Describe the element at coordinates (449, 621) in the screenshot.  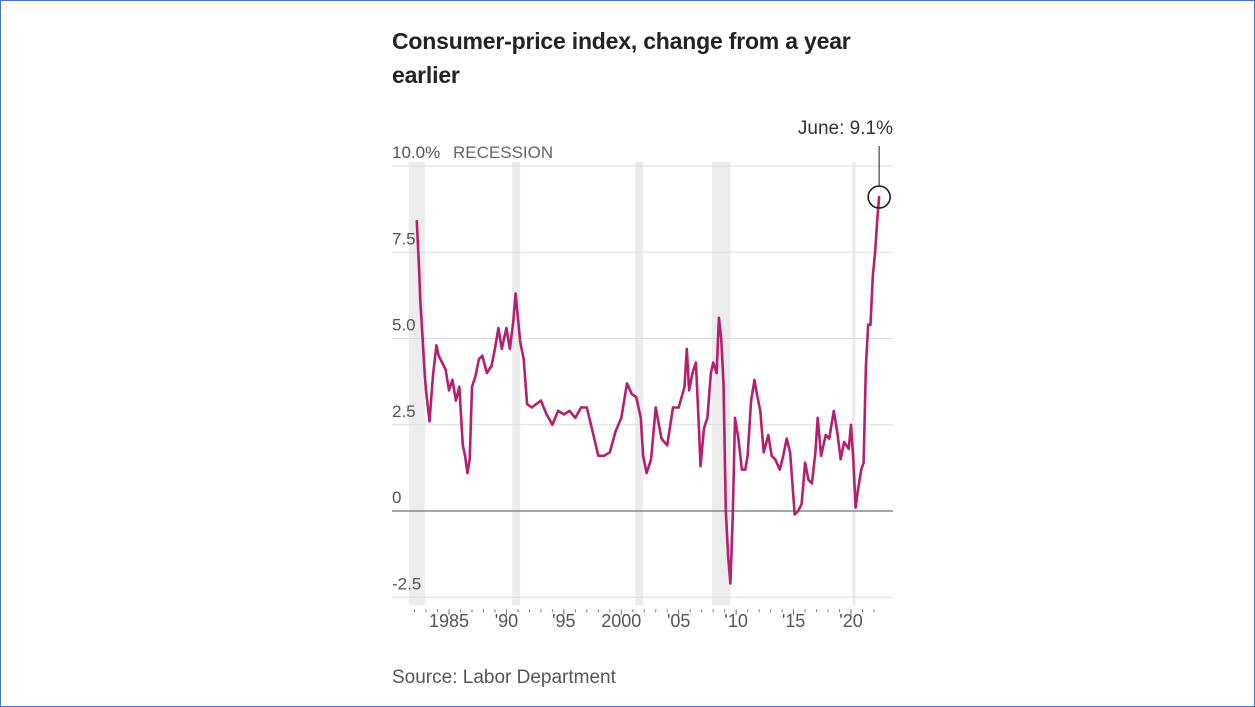
I see `x-tick-label: 1985` at that location.